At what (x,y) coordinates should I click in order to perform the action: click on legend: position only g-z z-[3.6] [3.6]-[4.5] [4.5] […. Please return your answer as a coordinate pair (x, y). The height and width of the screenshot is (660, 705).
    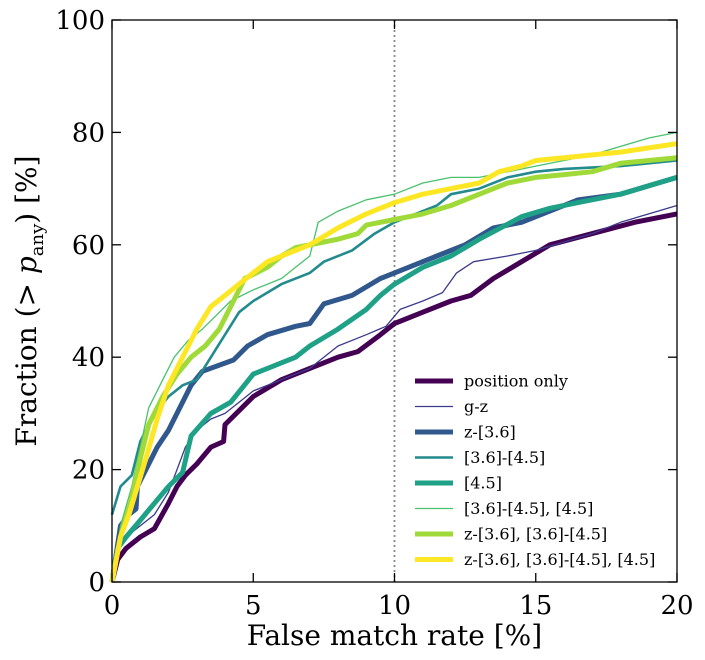
    Looking at the image, I should click on (535, 470).